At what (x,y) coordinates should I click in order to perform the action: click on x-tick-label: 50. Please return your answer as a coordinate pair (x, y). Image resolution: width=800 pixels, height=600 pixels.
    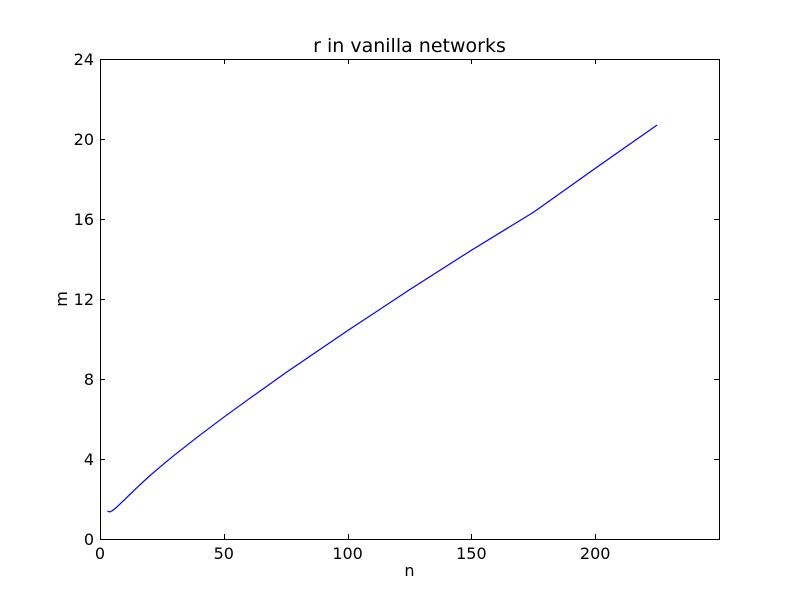
    Looking at the image, I should click on (224, 553).